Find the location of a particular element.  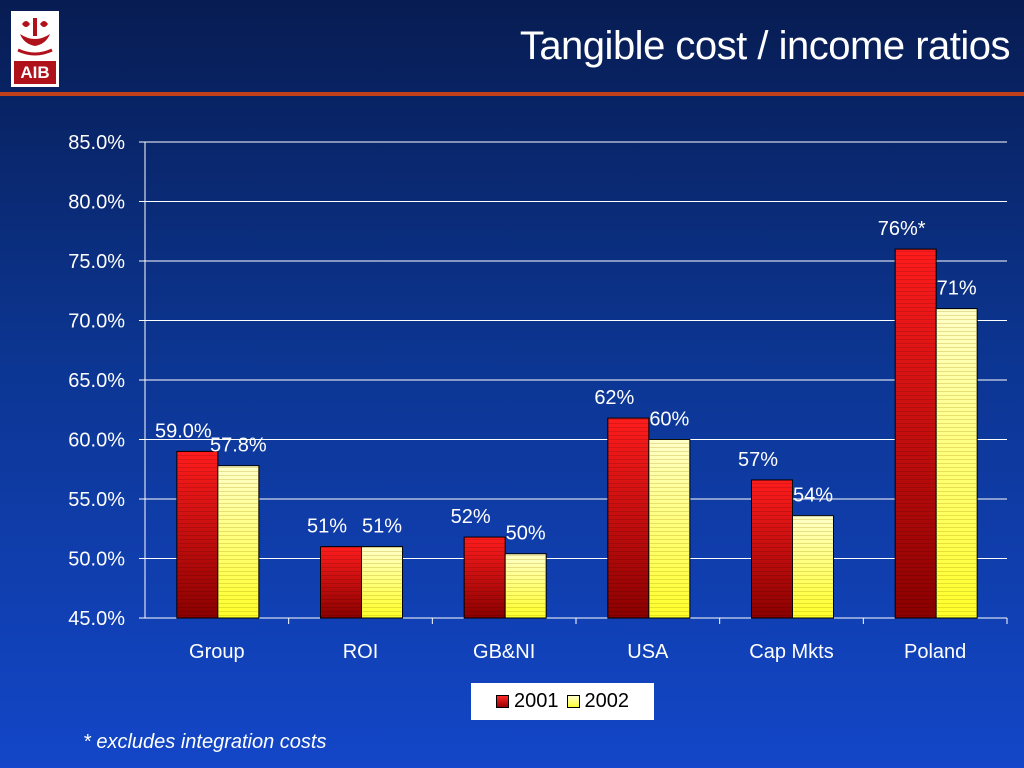

y-tick-label: 70.0% is located at coordinates (96, 322).